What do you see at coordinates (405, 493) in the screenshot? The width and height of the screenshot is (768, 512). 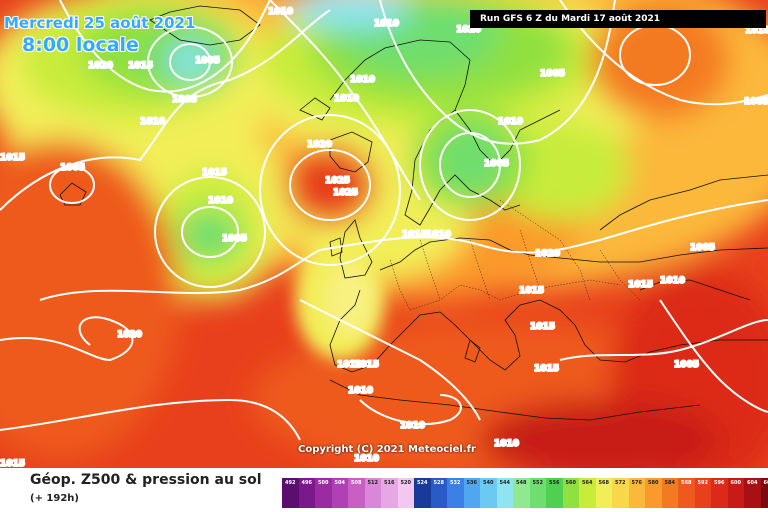 I see `legend-swatch: 520` at bounding box center [405, 493].